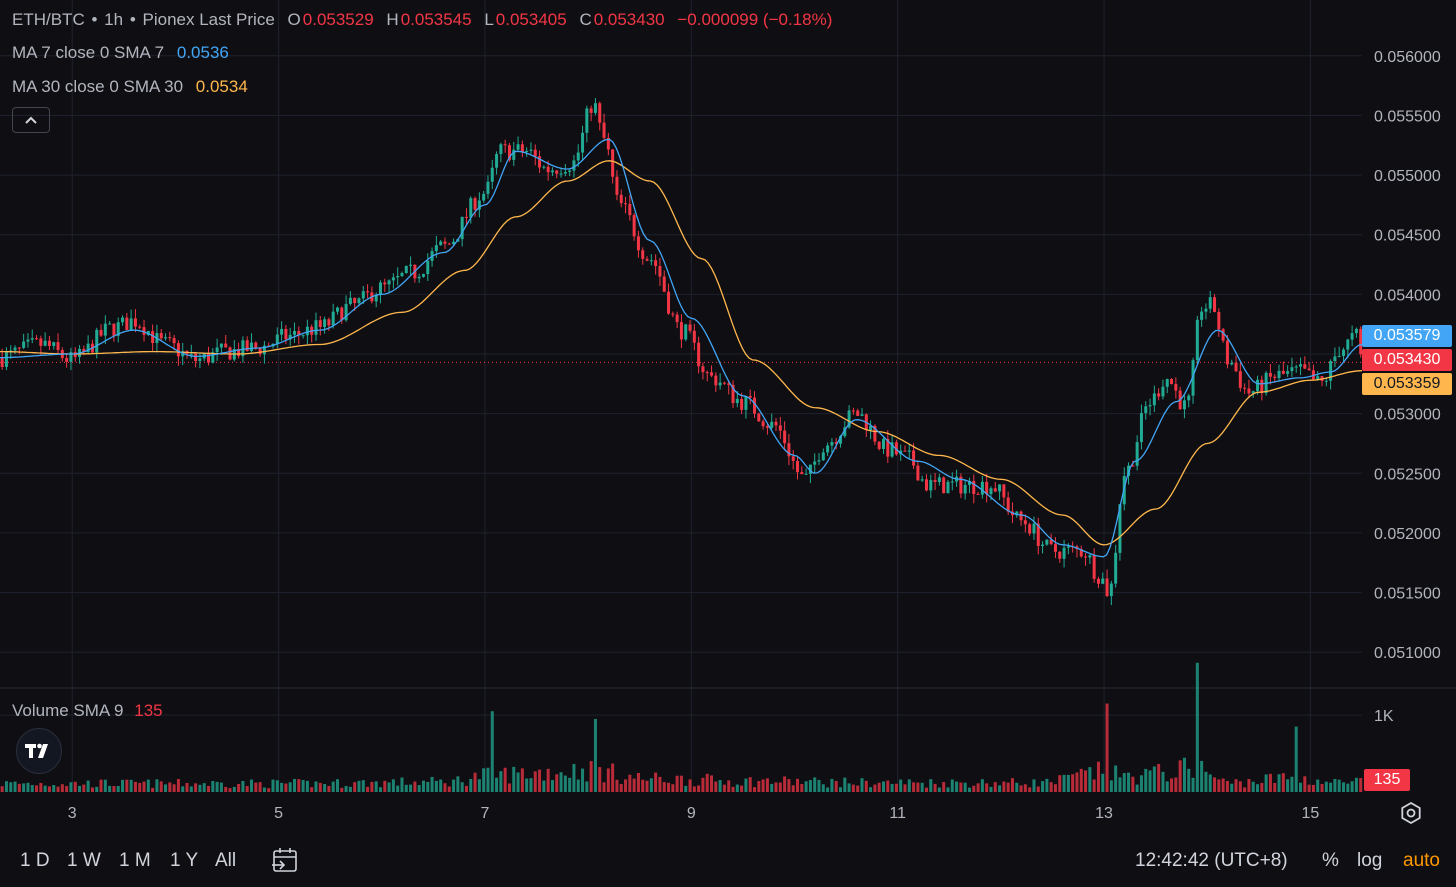 Image resolution: width=1456 pixels, height=887 pixels. What do you see at coordinates (1421, 860) in the screenshot?
I see `auto-toggle: auto` at bounding box center [1421, 860].